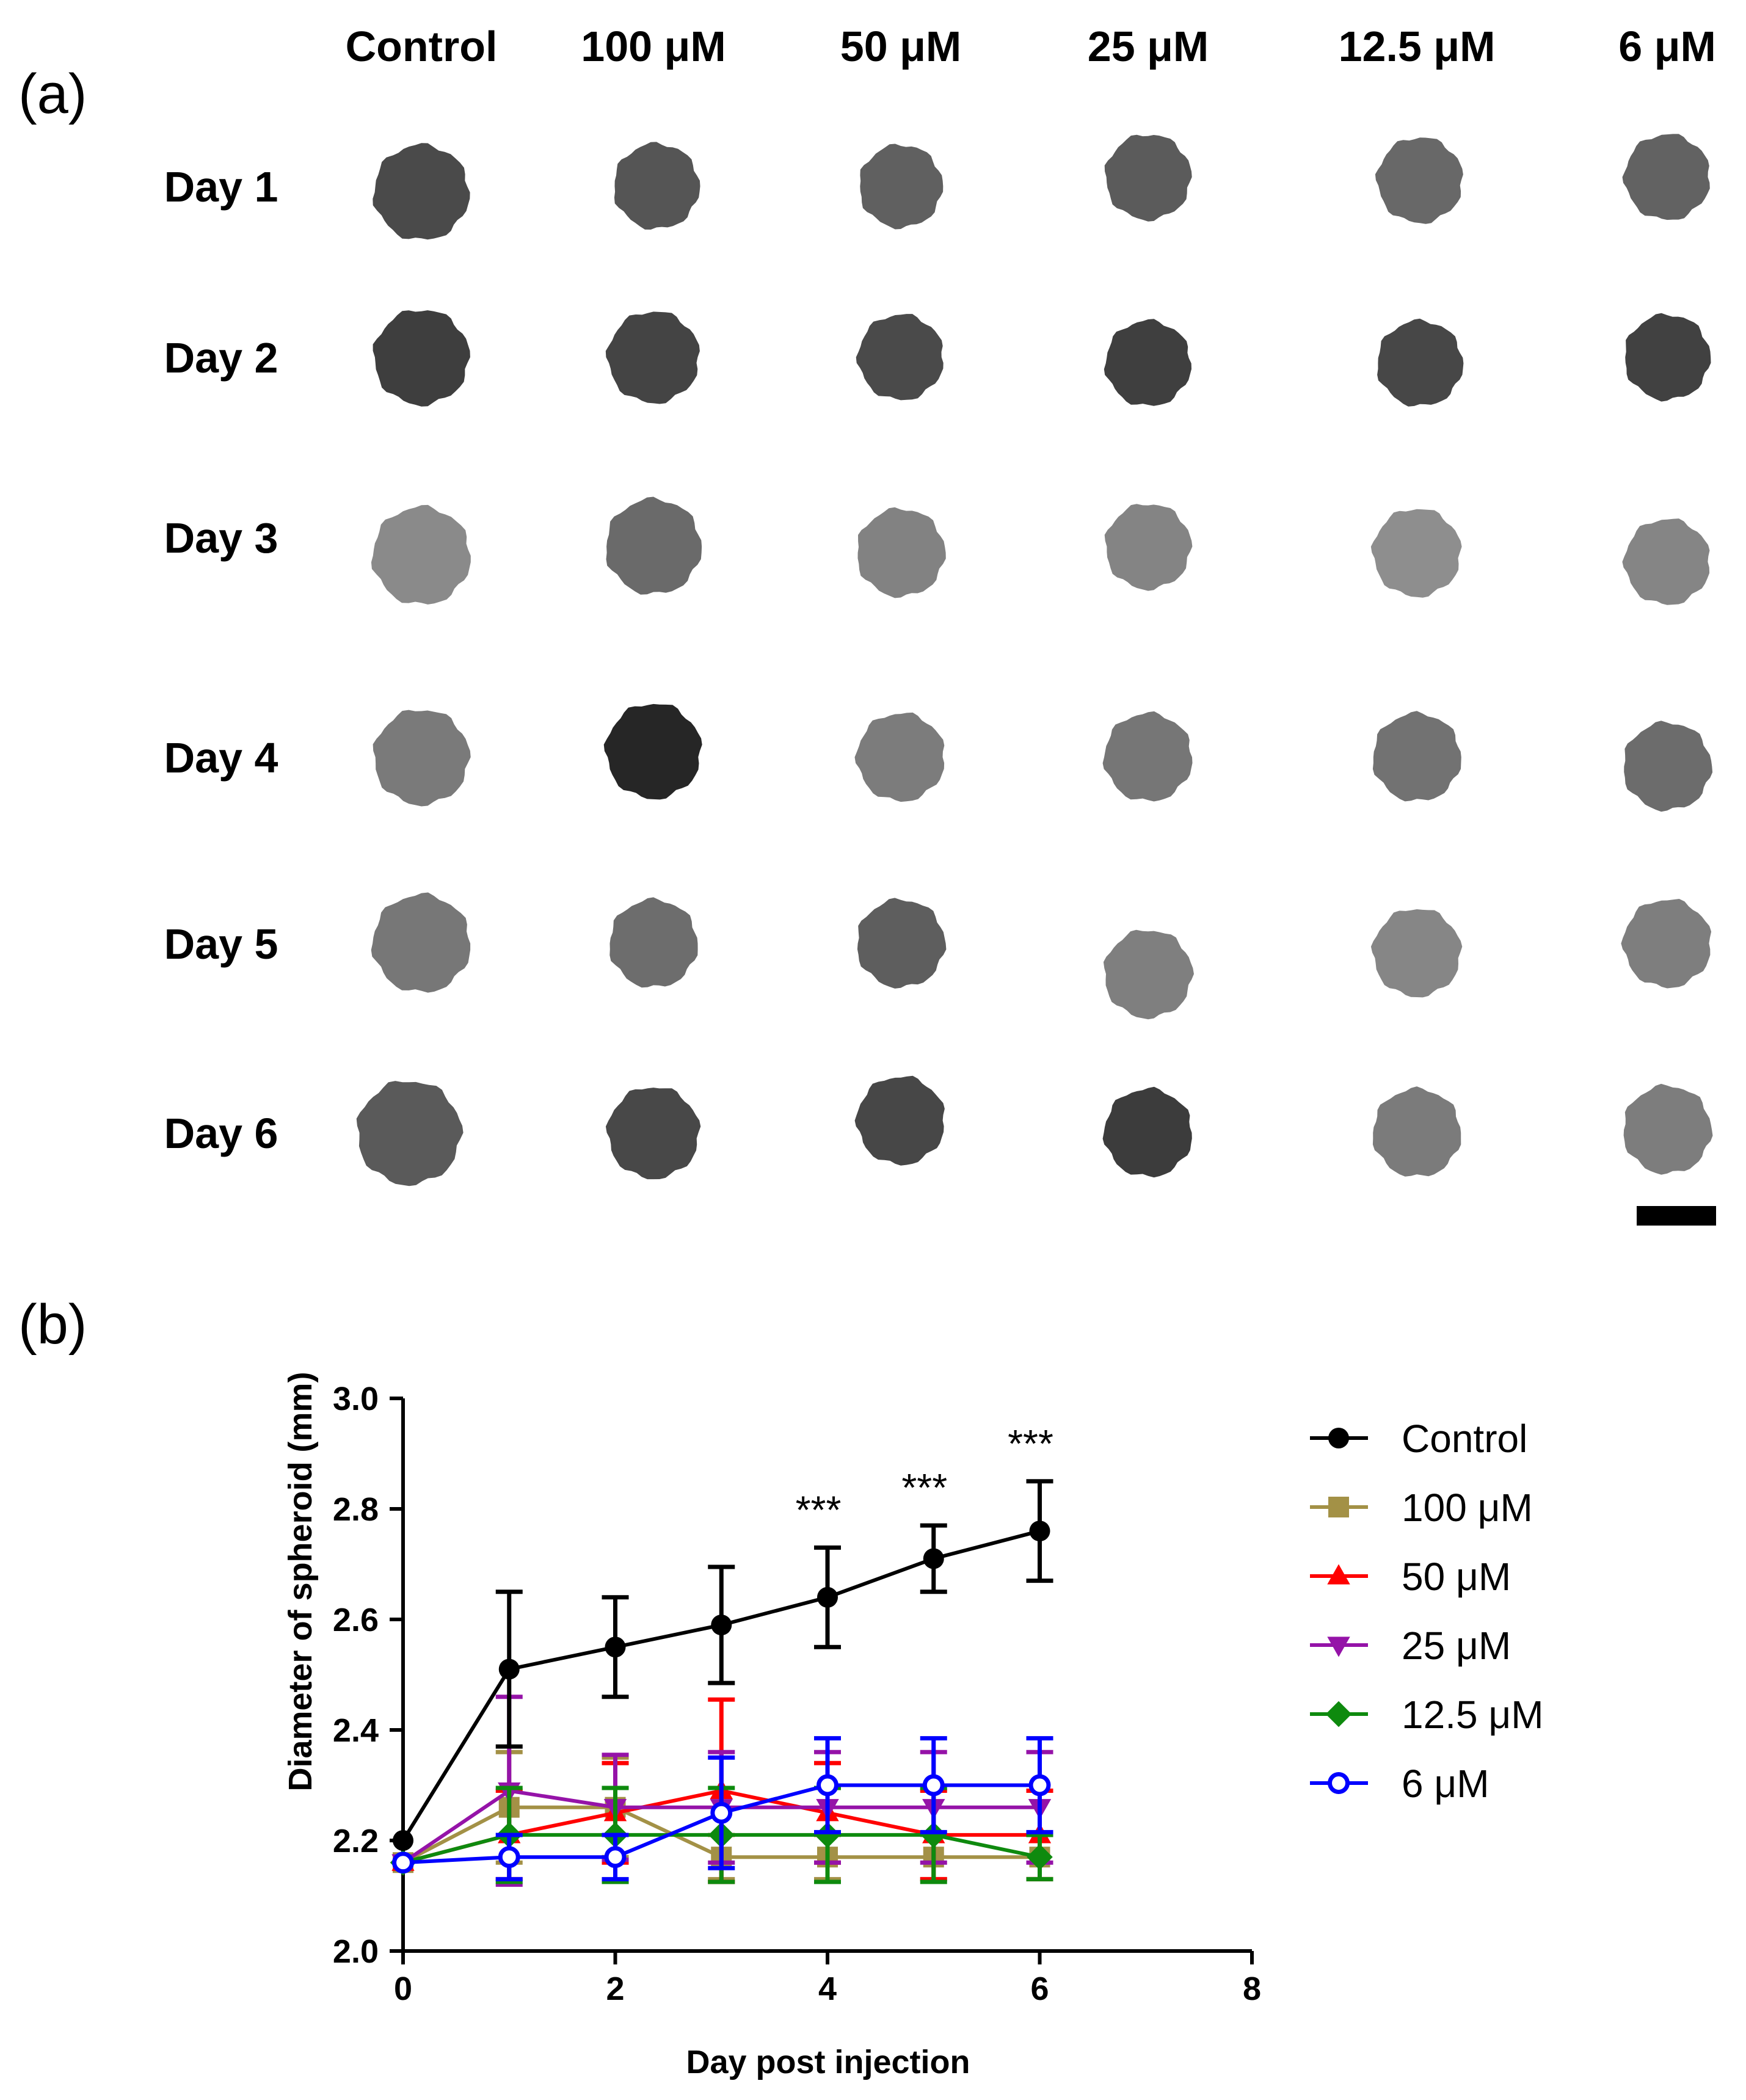  I want to click on chart-series, so click(721, 1683).